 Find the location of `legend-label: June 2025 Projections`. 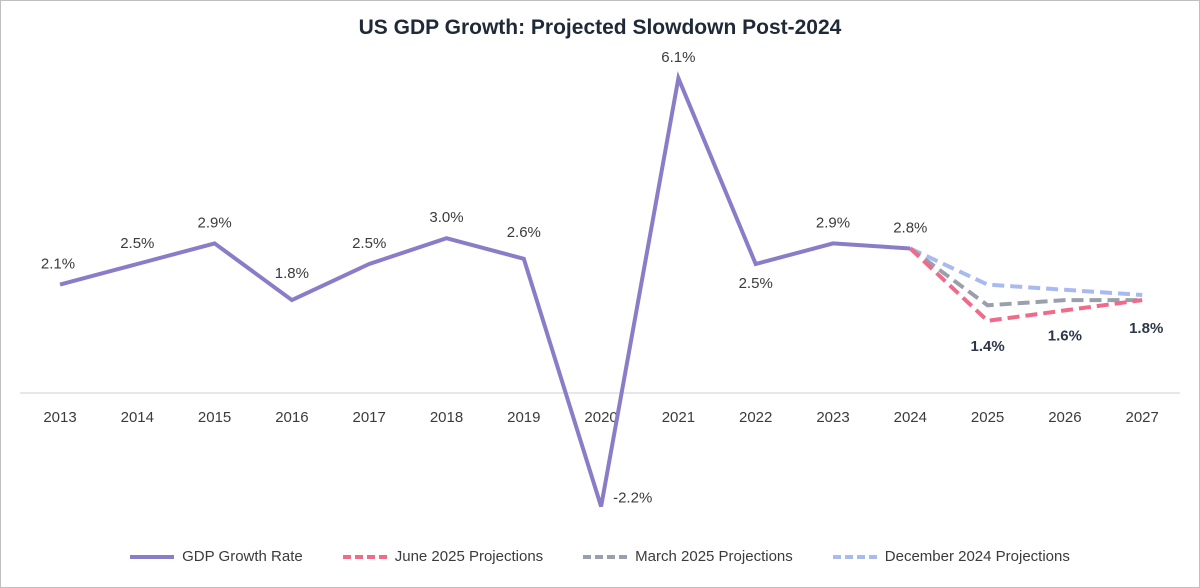

legend-label: June 2025 Projections is located at coordinates (469, 556).